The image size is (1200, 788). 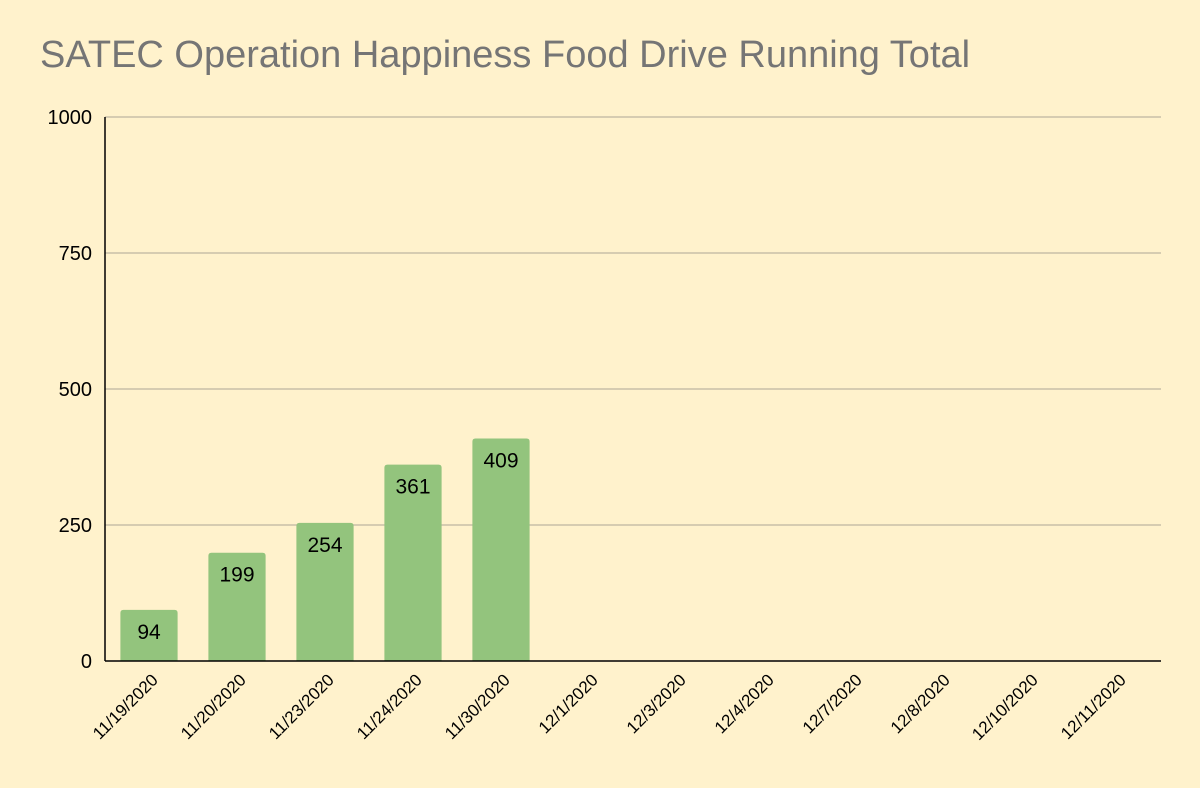 What do you see at coordinates (920, 703) in the screenshot?
I see `x-tick-label: 12/8/2020` at bounding box center [920, 703].